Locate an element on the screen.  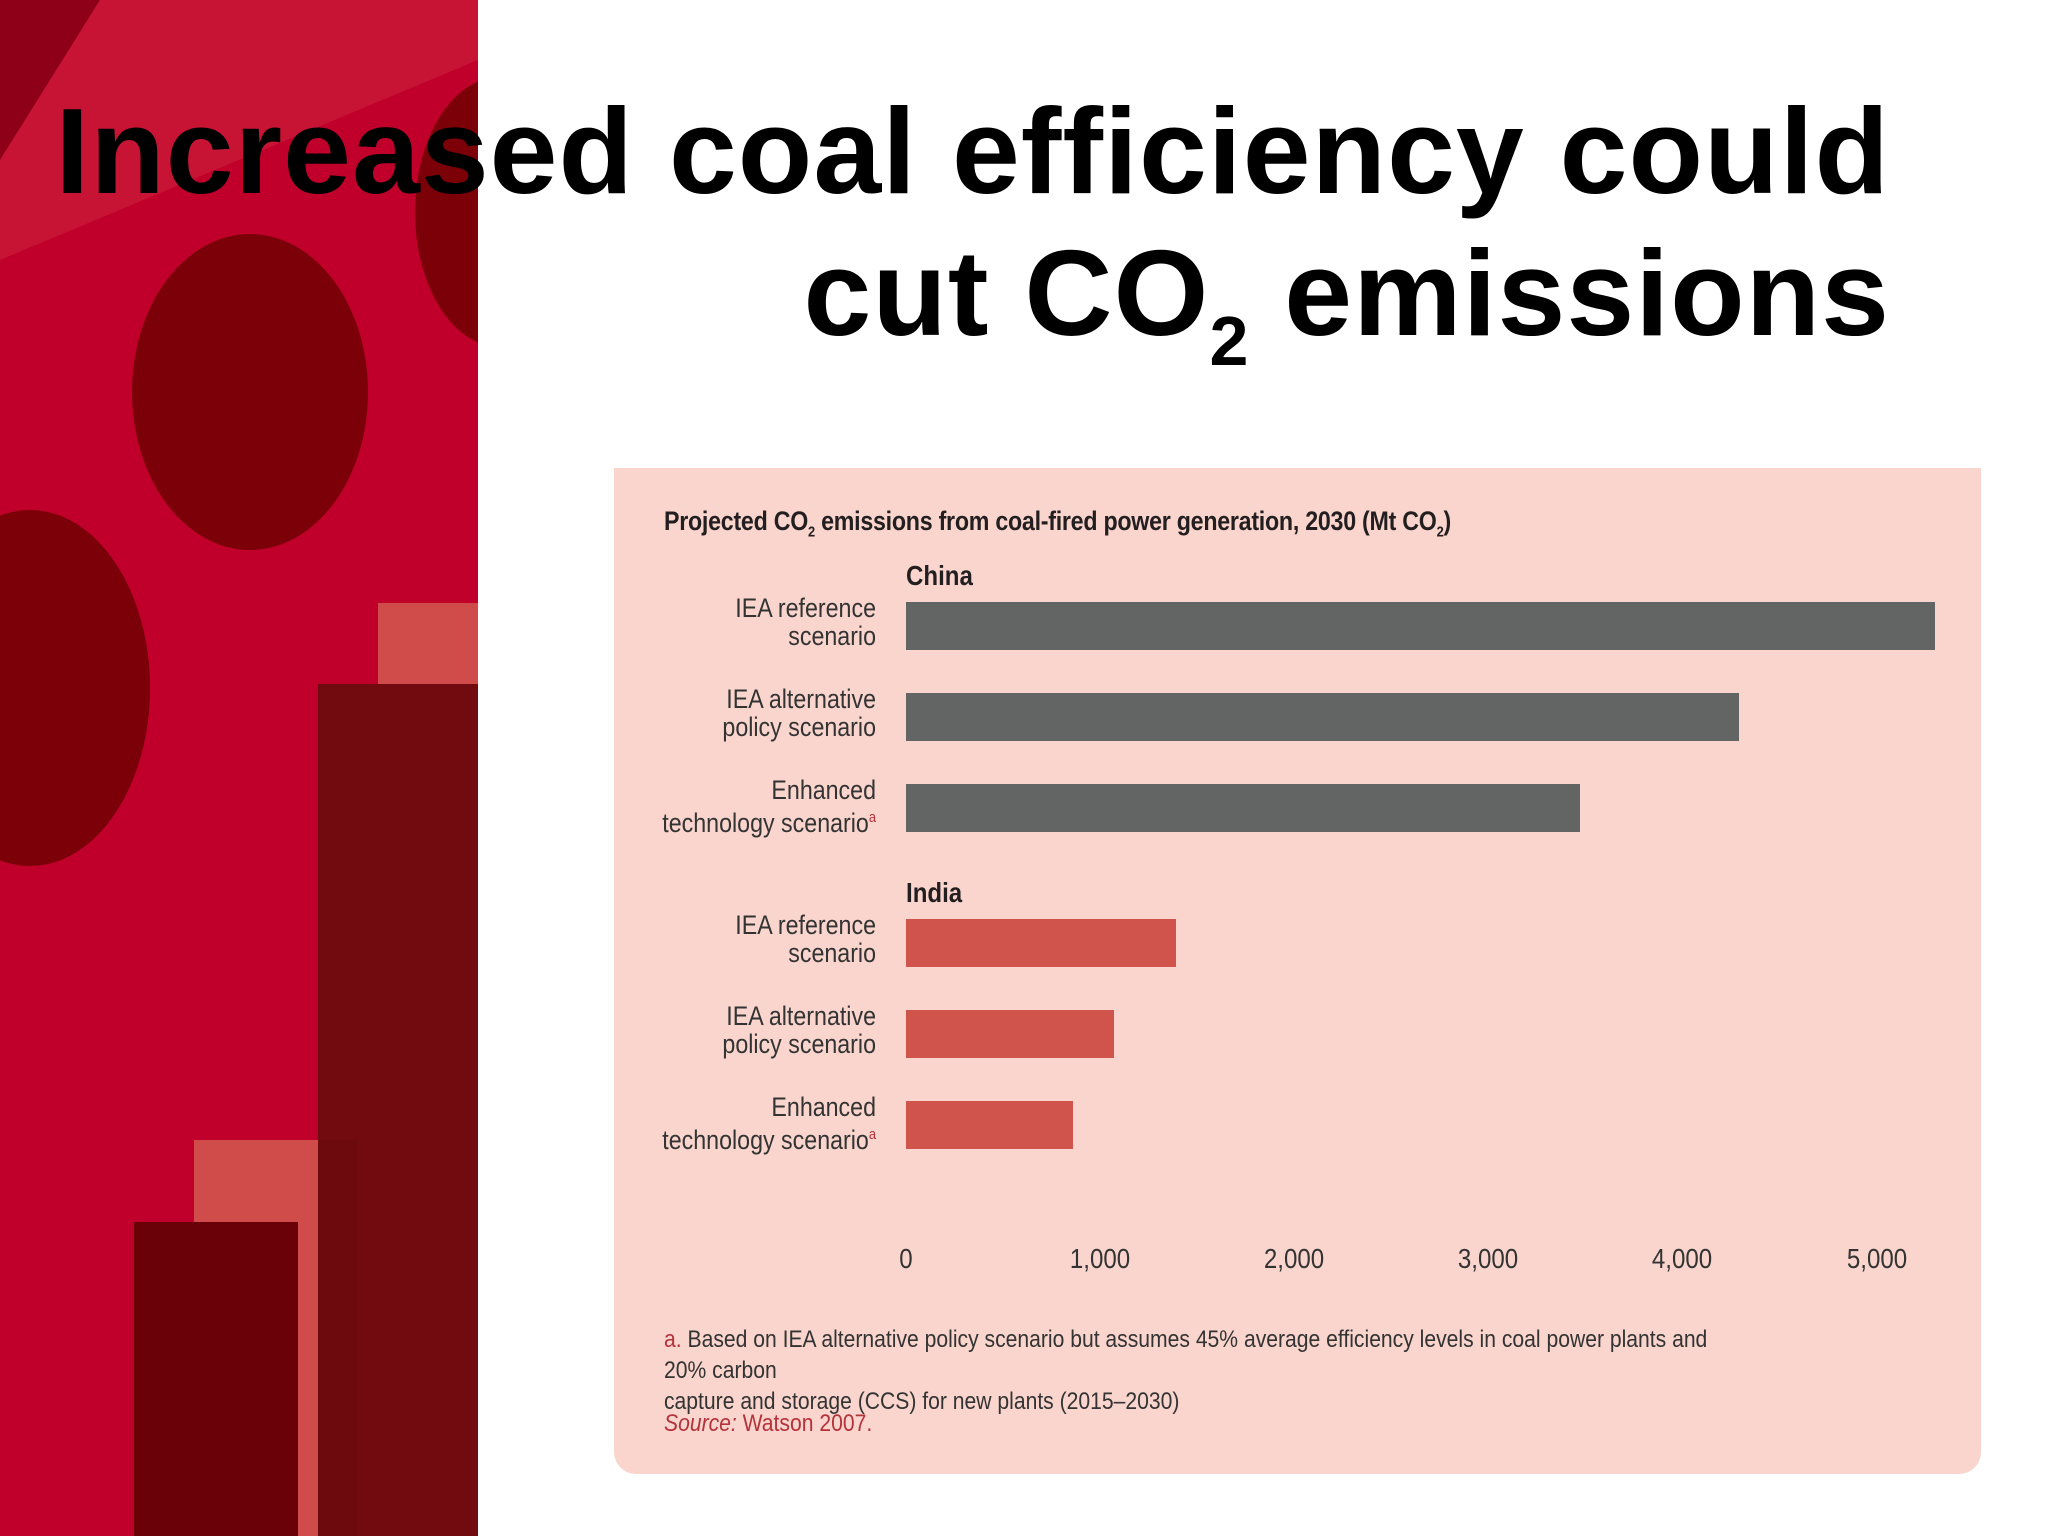
title-text-emissions: emissions is located at coordinates (1569, 293).